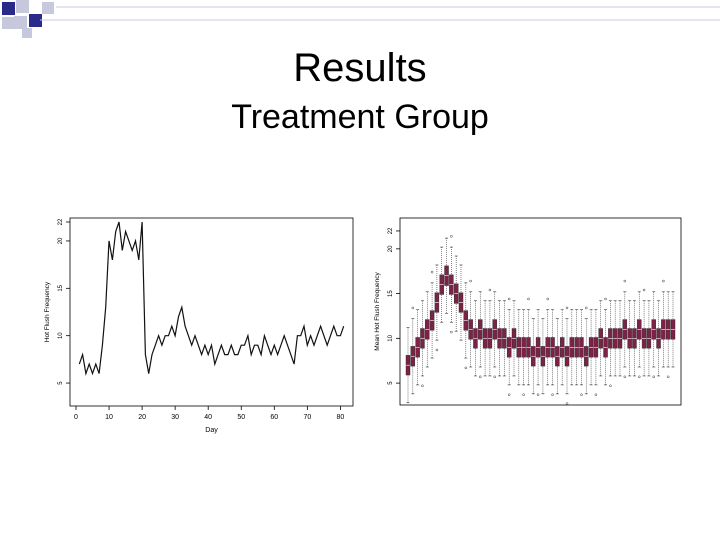 This screenshot has height=540, width=720. Describe the element at coordinates (274, 417) in the screenshot. I see `x-tick-label: 60` at that location.